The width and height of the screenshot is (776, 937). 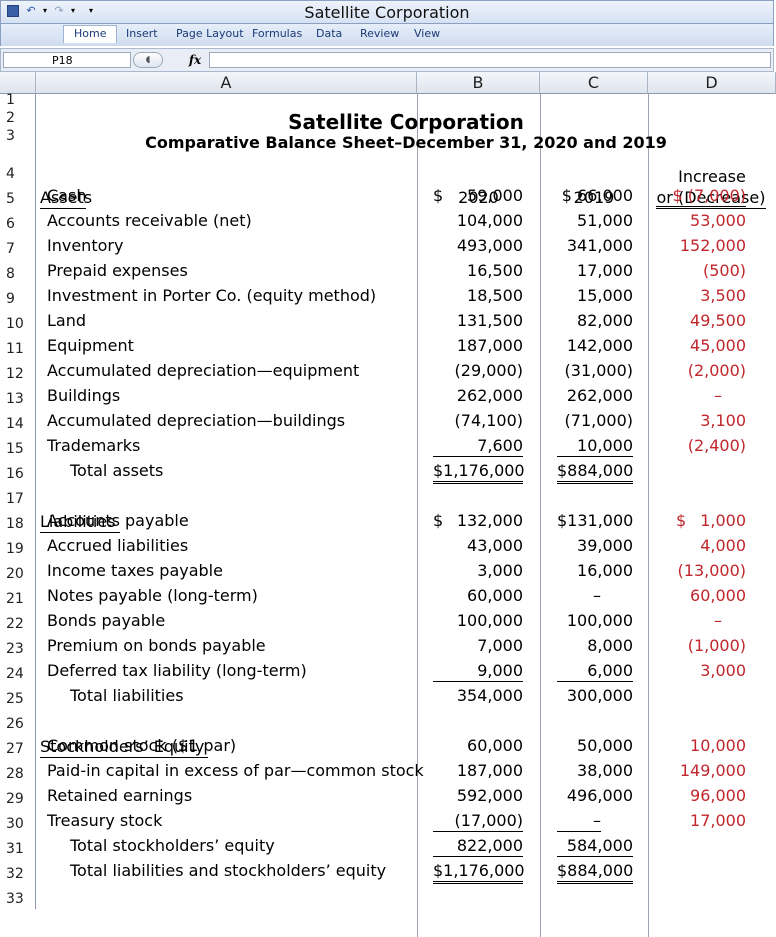 What do you see at coordinates (18, 196) in the screenshot?
I see `row-header: 5` at bounding box center [18, 196].